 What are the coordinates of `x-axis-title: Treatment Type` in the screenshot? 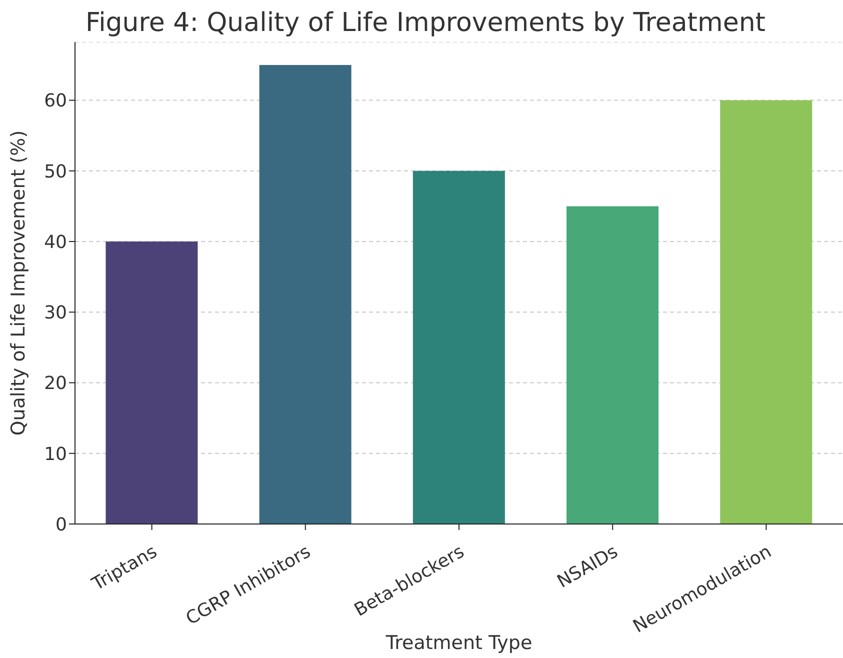 It's located at (458, 643).